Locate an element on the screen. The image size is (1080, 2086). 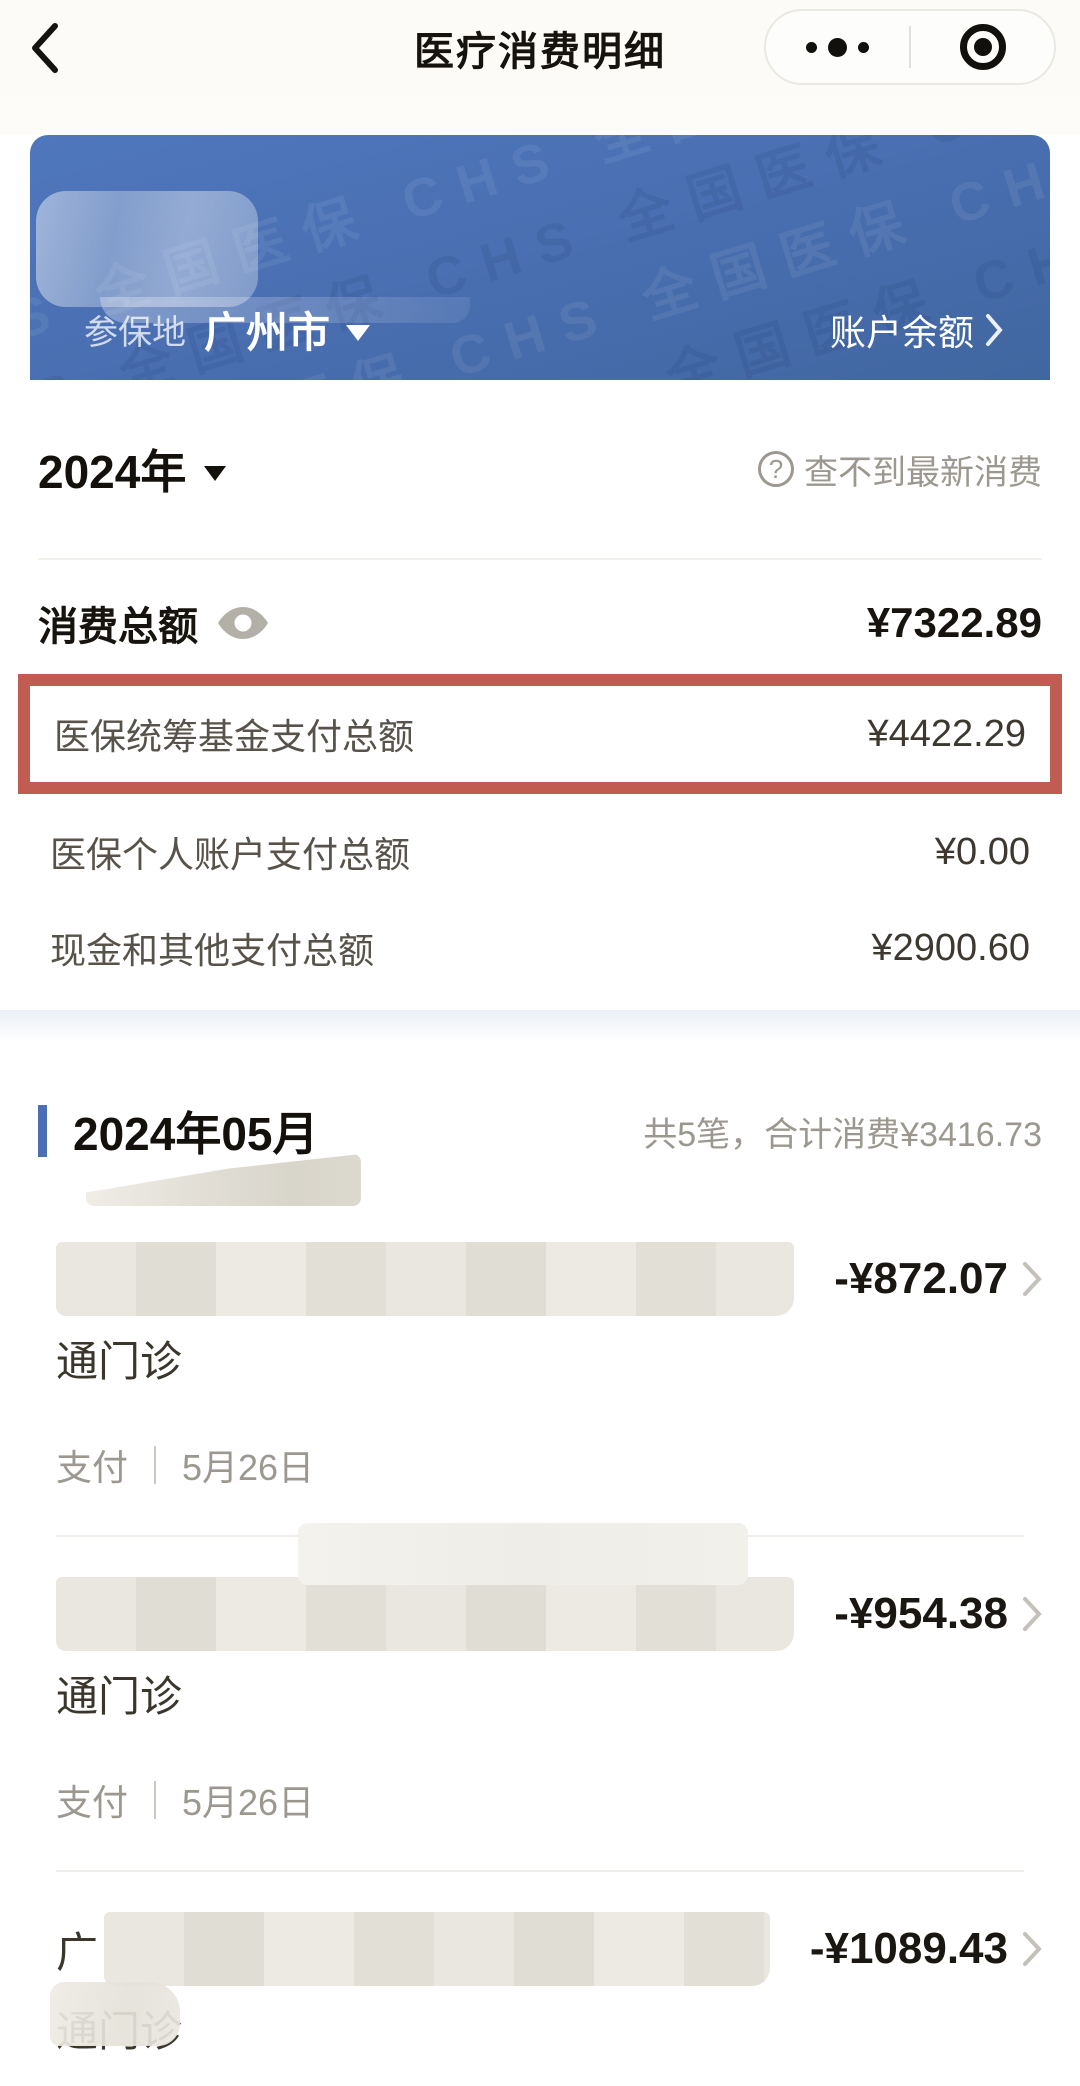
capsule-divider is located at coordinates (910, 47).